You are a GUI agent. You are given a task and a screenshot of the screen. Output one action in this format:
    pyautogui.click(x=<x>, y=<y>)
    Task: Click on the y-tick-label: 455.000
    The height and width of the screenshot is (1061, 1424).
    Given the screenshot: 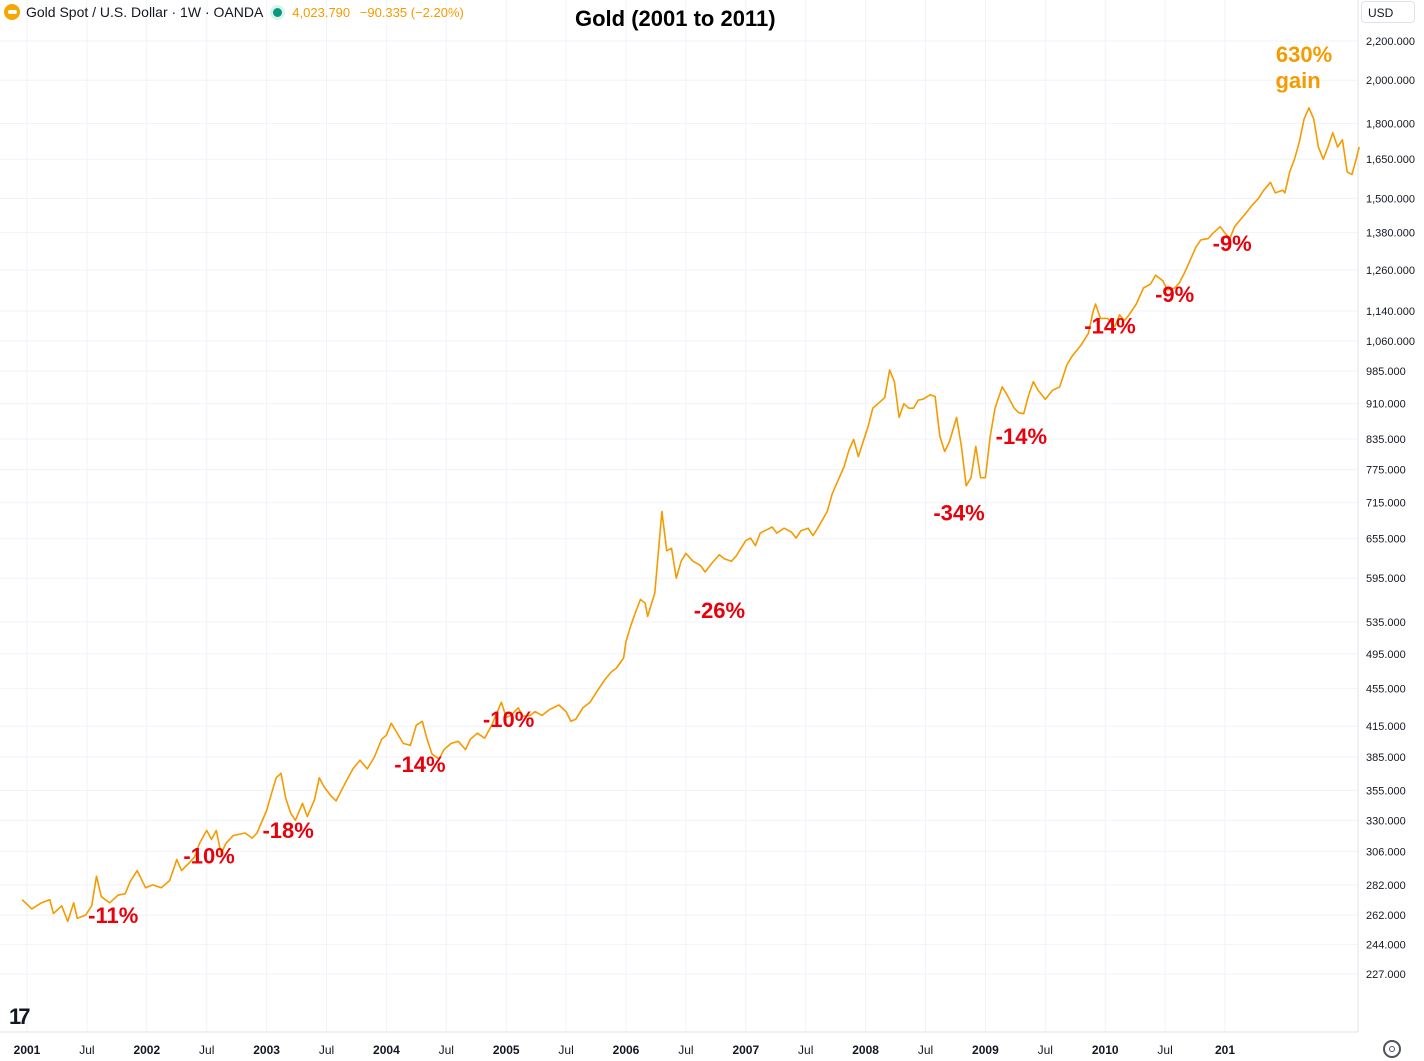 What is the action you would take?
    pyautogui.click(x=1386, y=689)
    